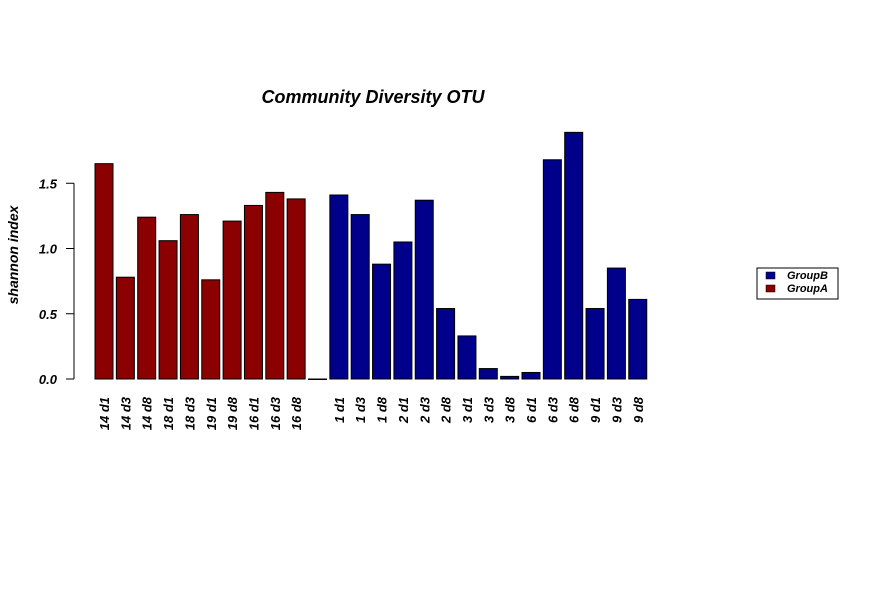 The width and height of the screenshot is (886, 591). Describe the element at coordinates (275, 413) in the screenshot. I see `category-label: 16 d3` at that location.